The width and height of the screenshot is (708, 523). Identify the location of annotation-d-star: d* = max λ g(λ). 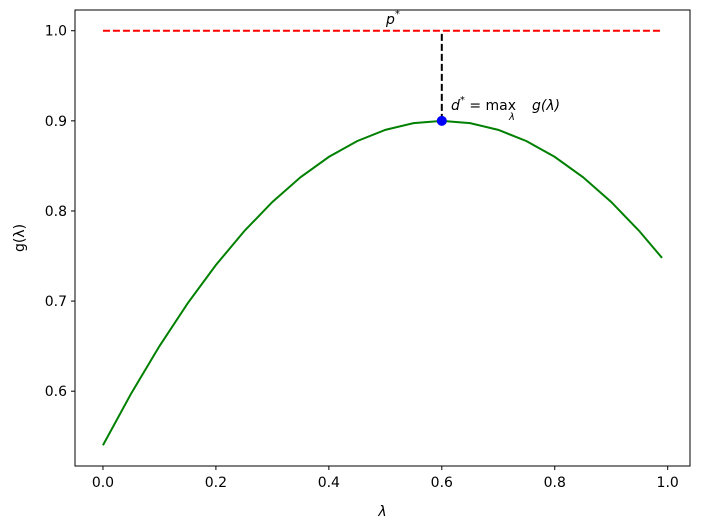
(505, 109).